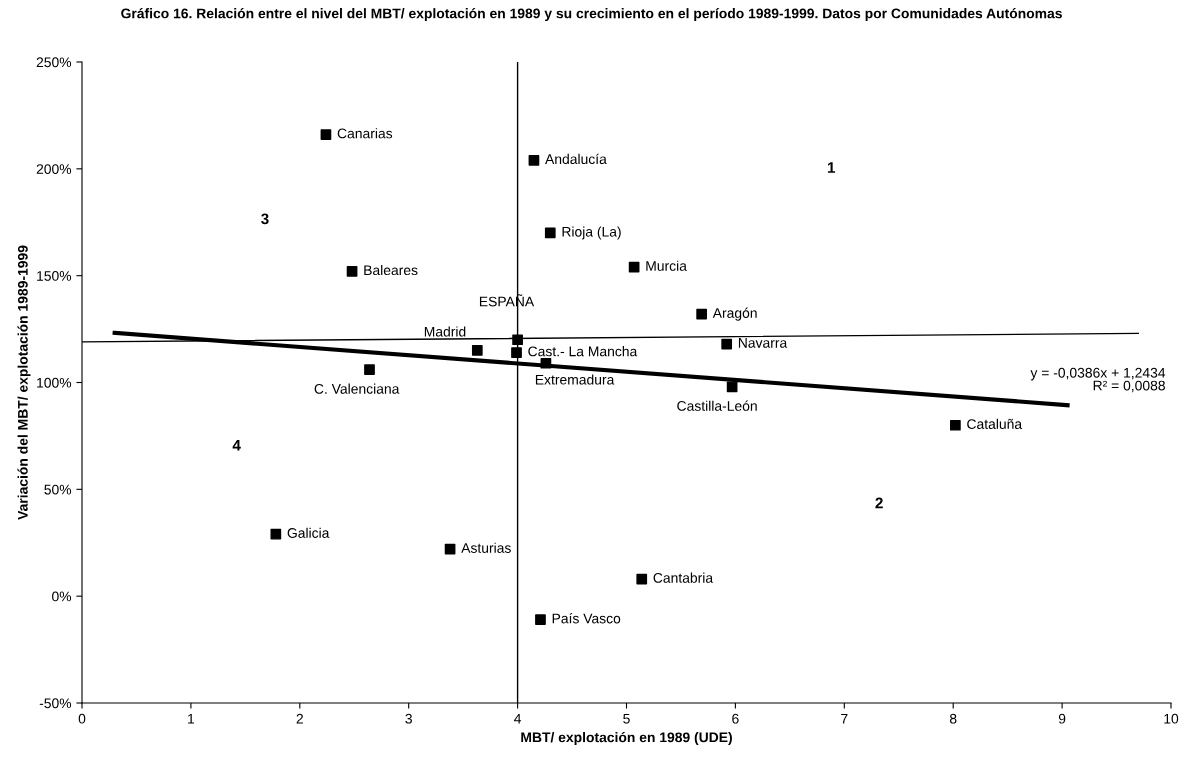  I want to click on annotation: Andalucía, so click(576, 159).